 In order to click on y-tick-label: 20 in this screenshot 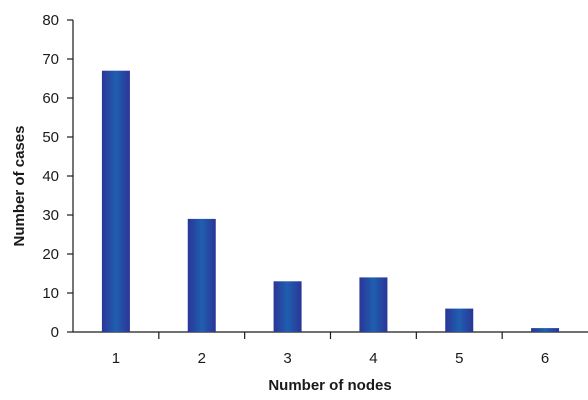, I will do `click(50, 254)`.